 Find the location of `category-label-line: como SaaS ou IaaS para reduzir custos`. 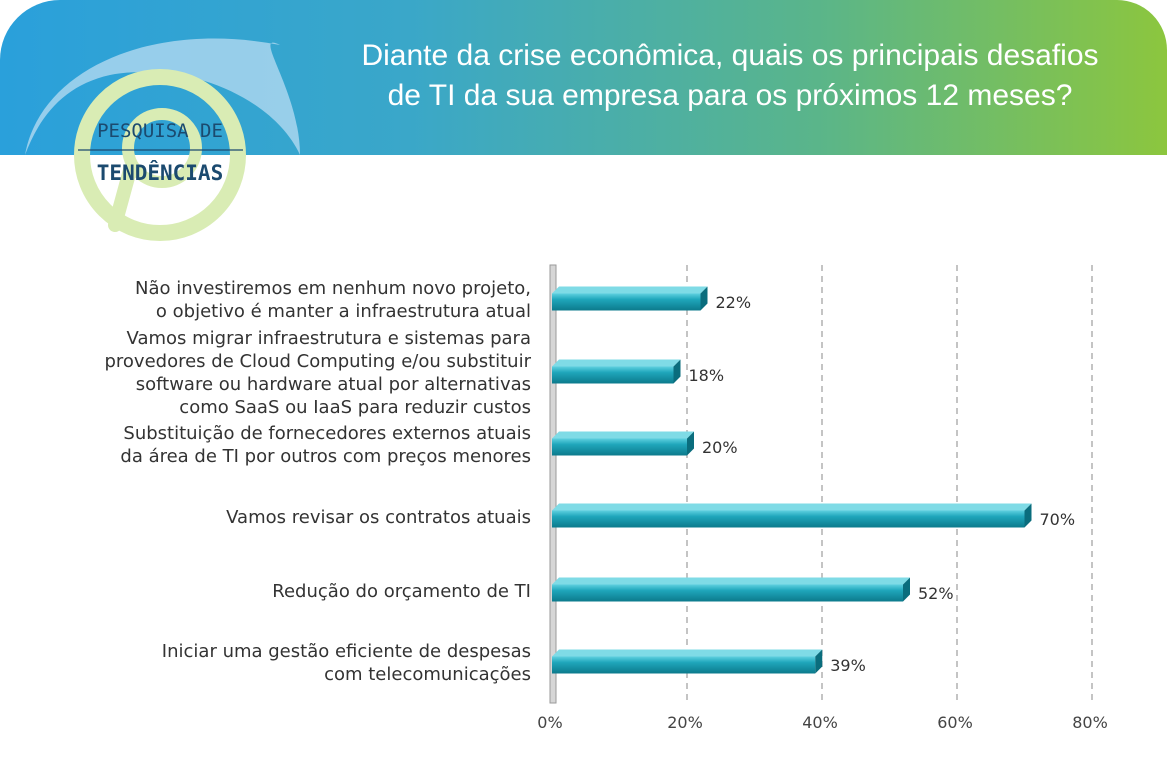

category-label-line: como SaaS ou IaaS para reduzir custos is located at coordinates (355, 407).